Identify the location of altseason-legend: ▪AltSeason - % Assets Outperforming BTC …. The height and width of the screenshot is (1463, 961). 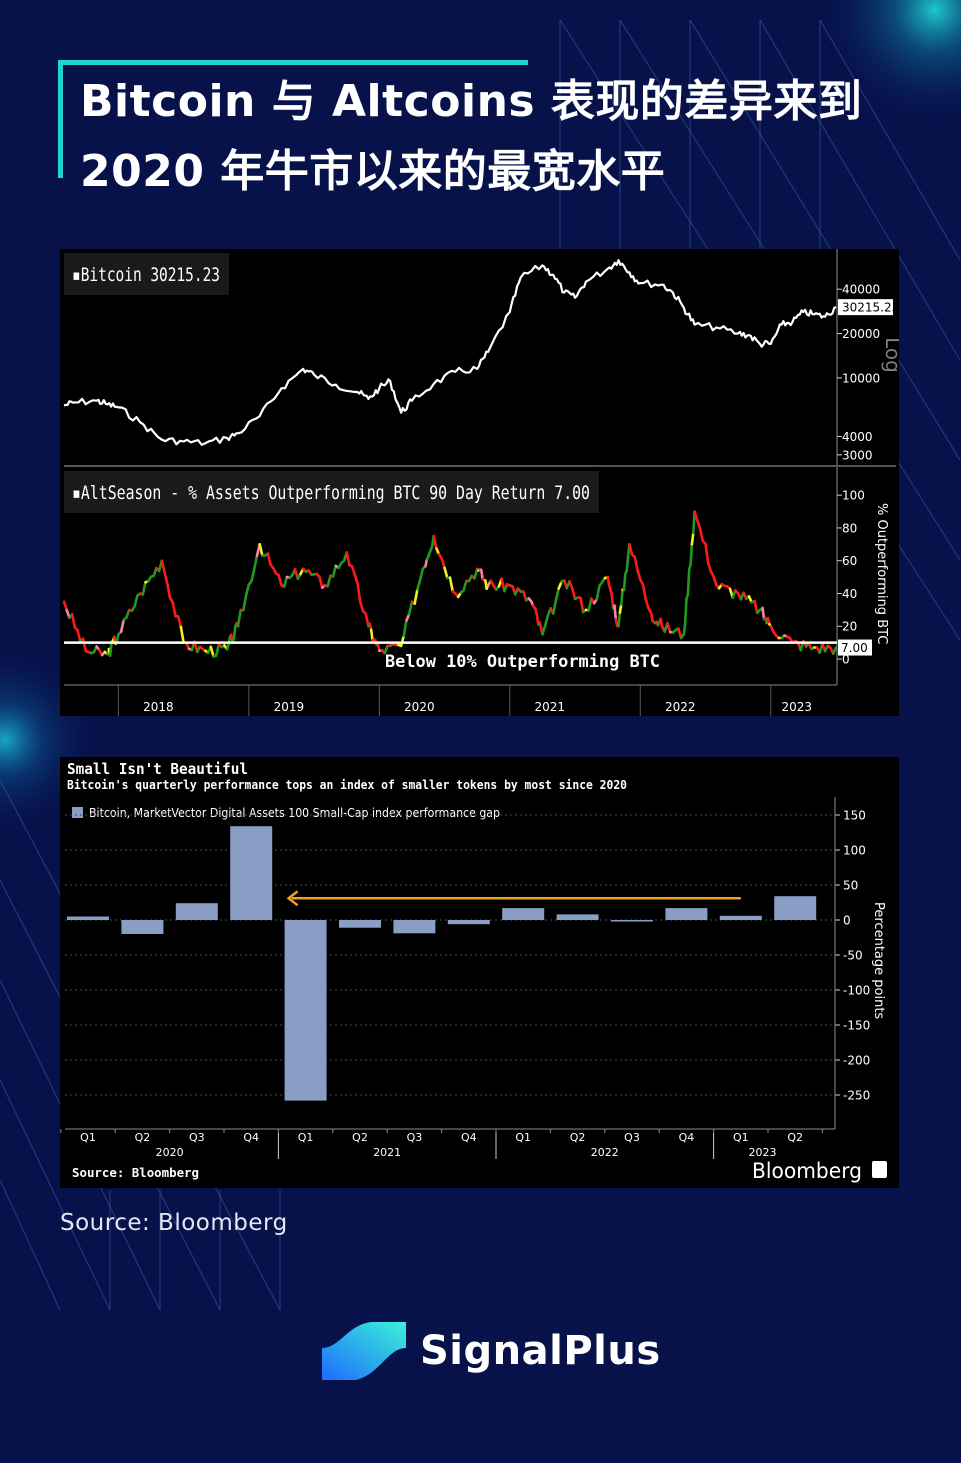
(331, 493).